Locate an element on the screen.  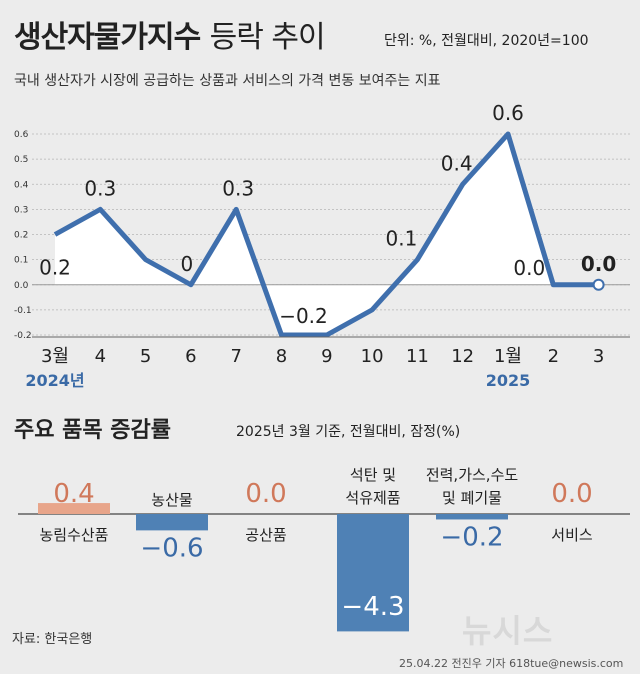
x-tick-label: 8 is located at coordinates (281, 356).